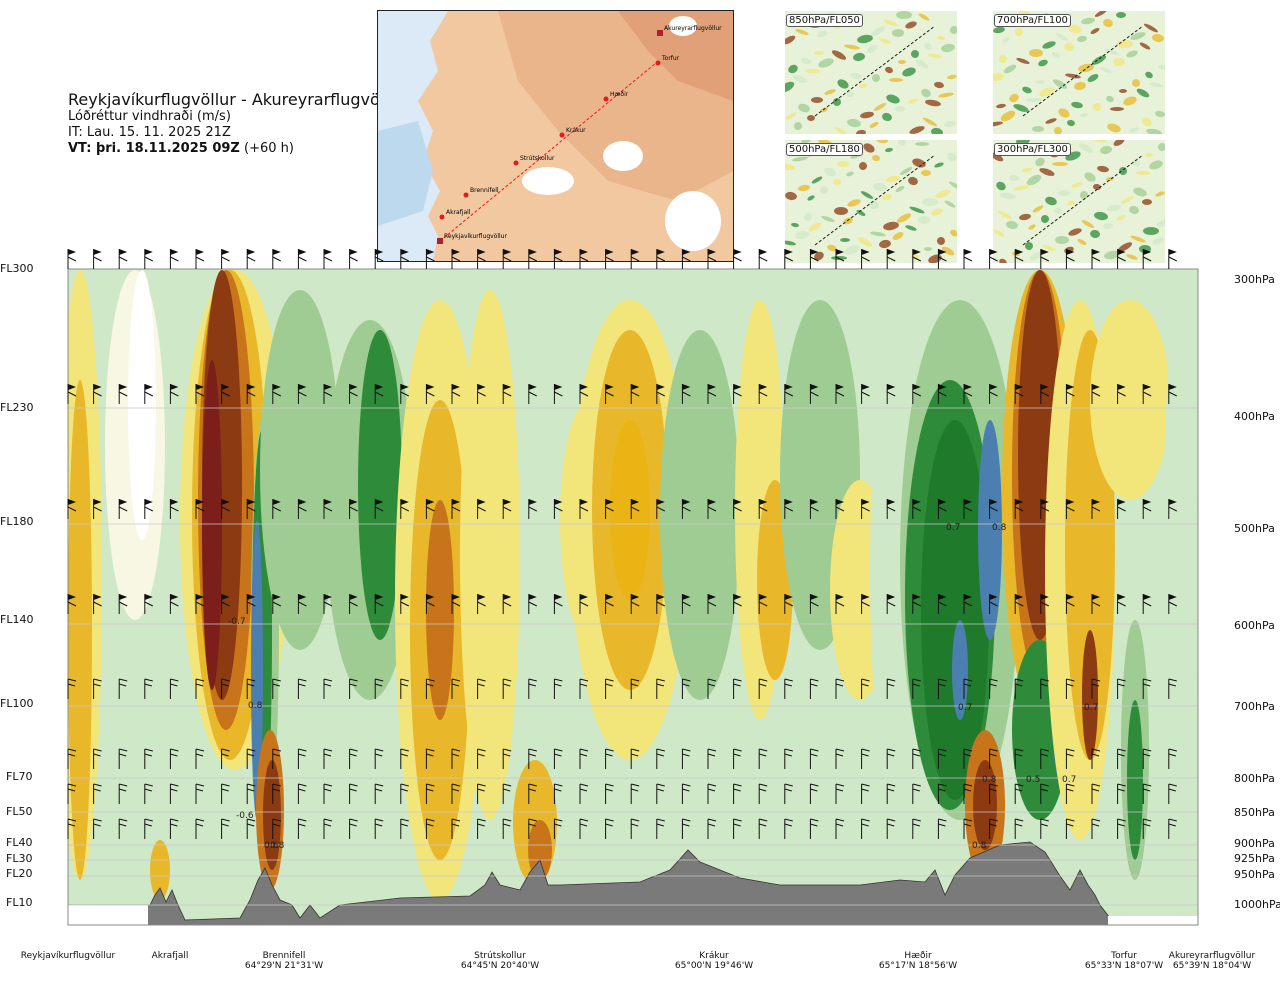 Image resolution: width=1280 pixels, height=981 pixels. What do you see at coordinates (68, 956) in the screenshot?
I see `location-label: Reykjavíkurflugvöllur` at bounding box center [68, 956].